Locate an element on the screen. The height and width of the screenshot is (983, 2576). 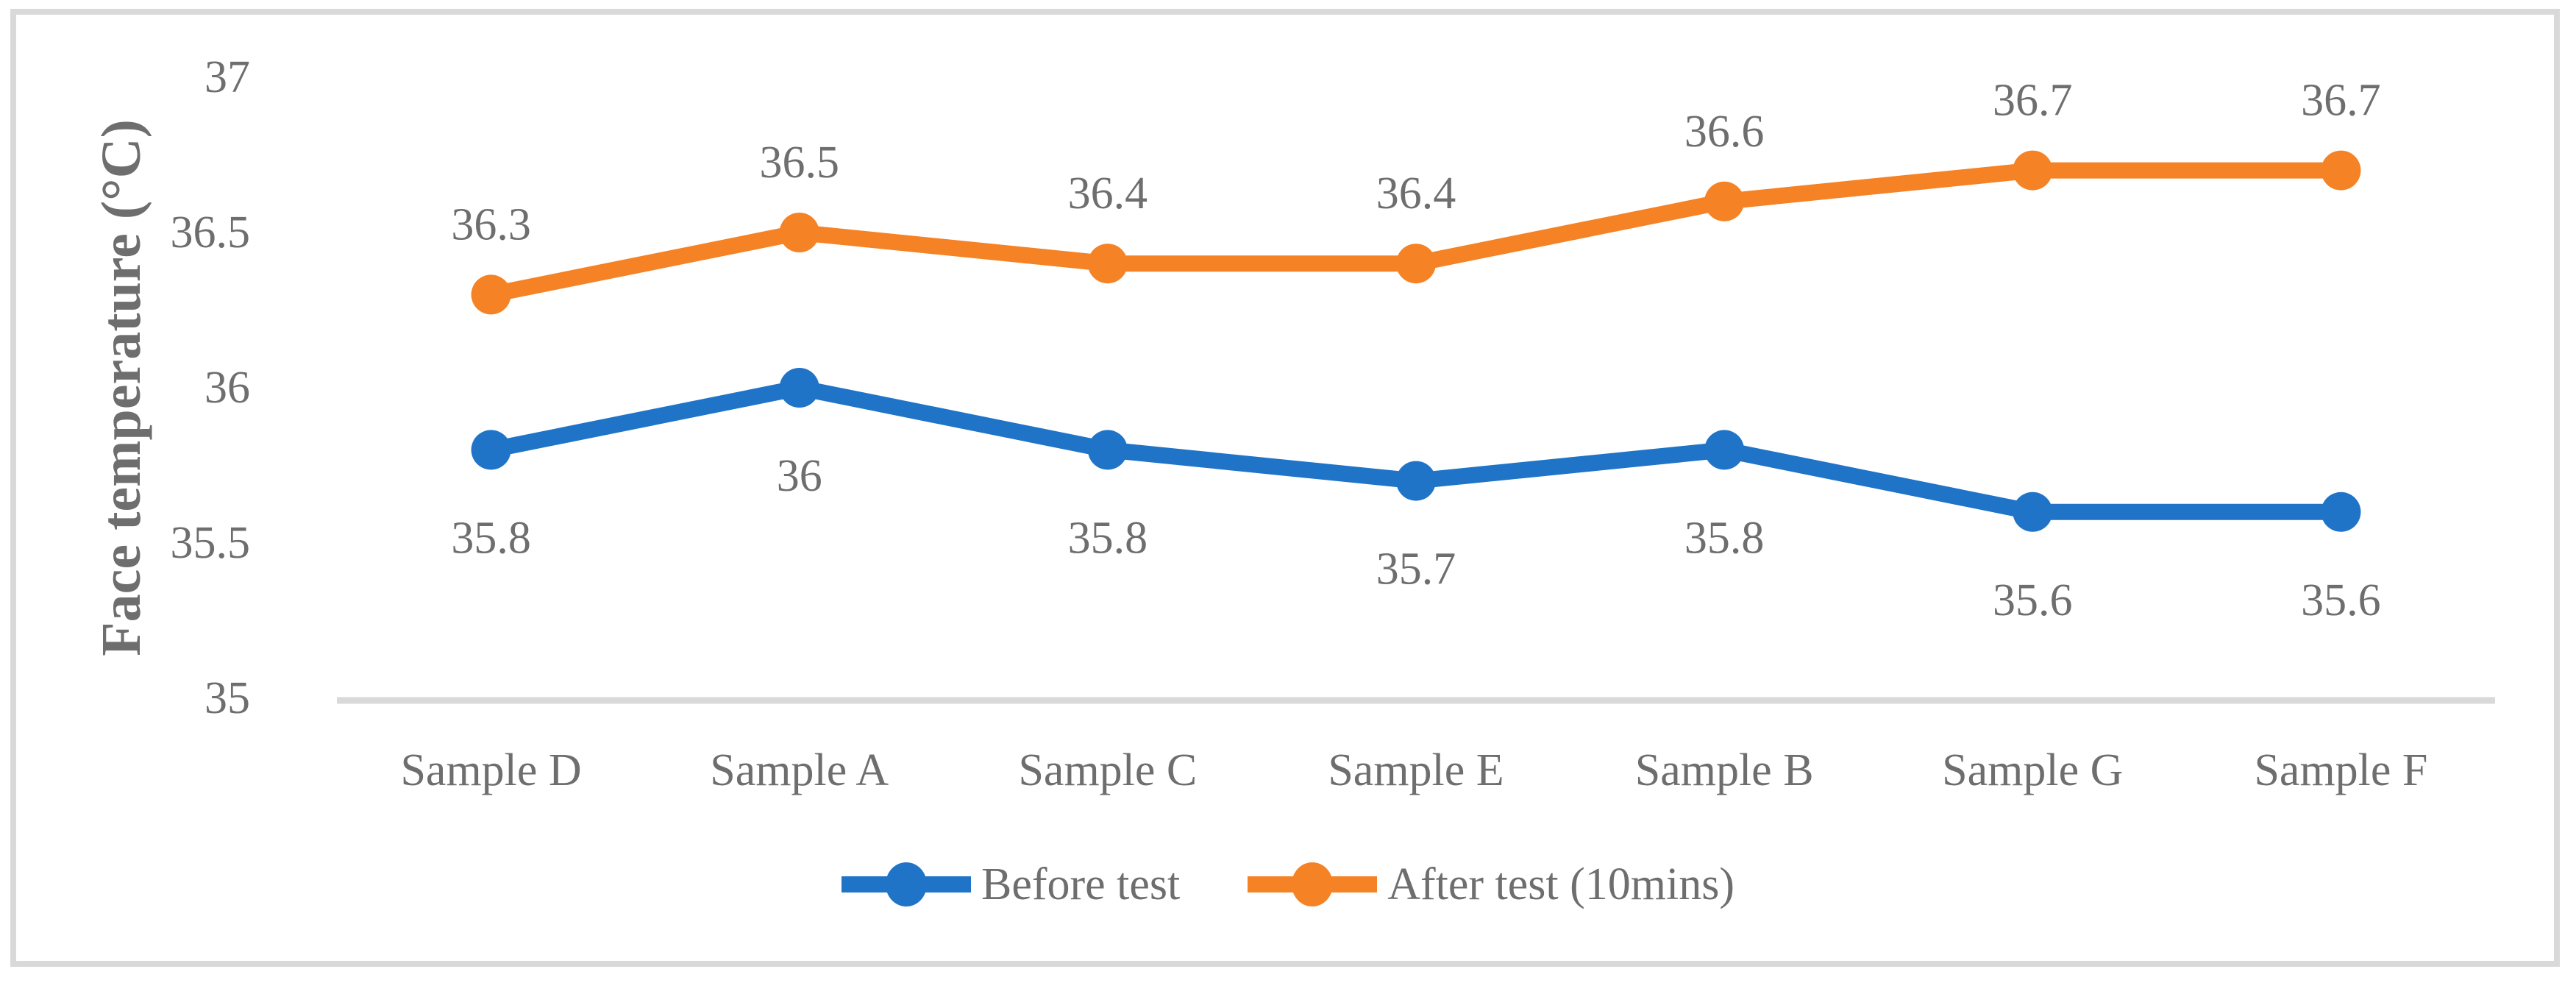
legend-marker-before-test is located at coordinates (906, 884).